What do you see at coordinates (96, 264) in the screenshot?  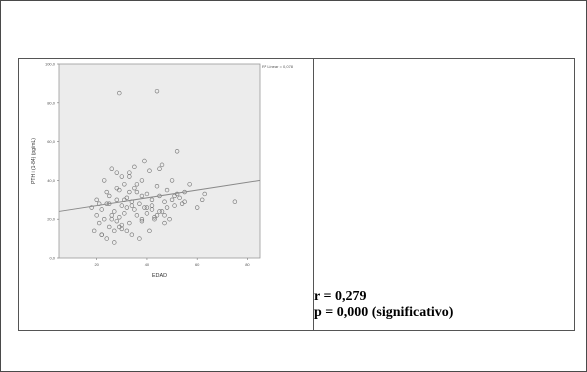 I see `x-tick-label: 20` at bounding box center [96, 264].